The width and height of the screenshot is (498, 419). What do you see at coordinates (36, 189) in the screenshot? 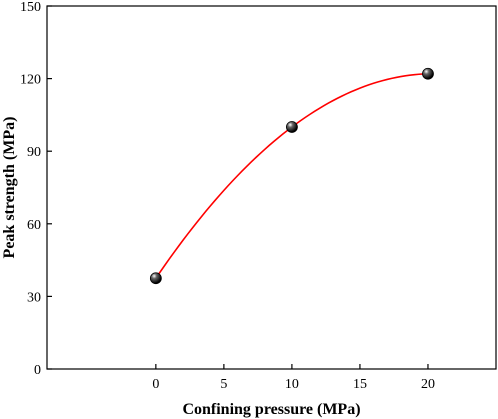
I see `y-axis-ticks: 0 30 60 90 120 150` at bounding box center [36, 189].